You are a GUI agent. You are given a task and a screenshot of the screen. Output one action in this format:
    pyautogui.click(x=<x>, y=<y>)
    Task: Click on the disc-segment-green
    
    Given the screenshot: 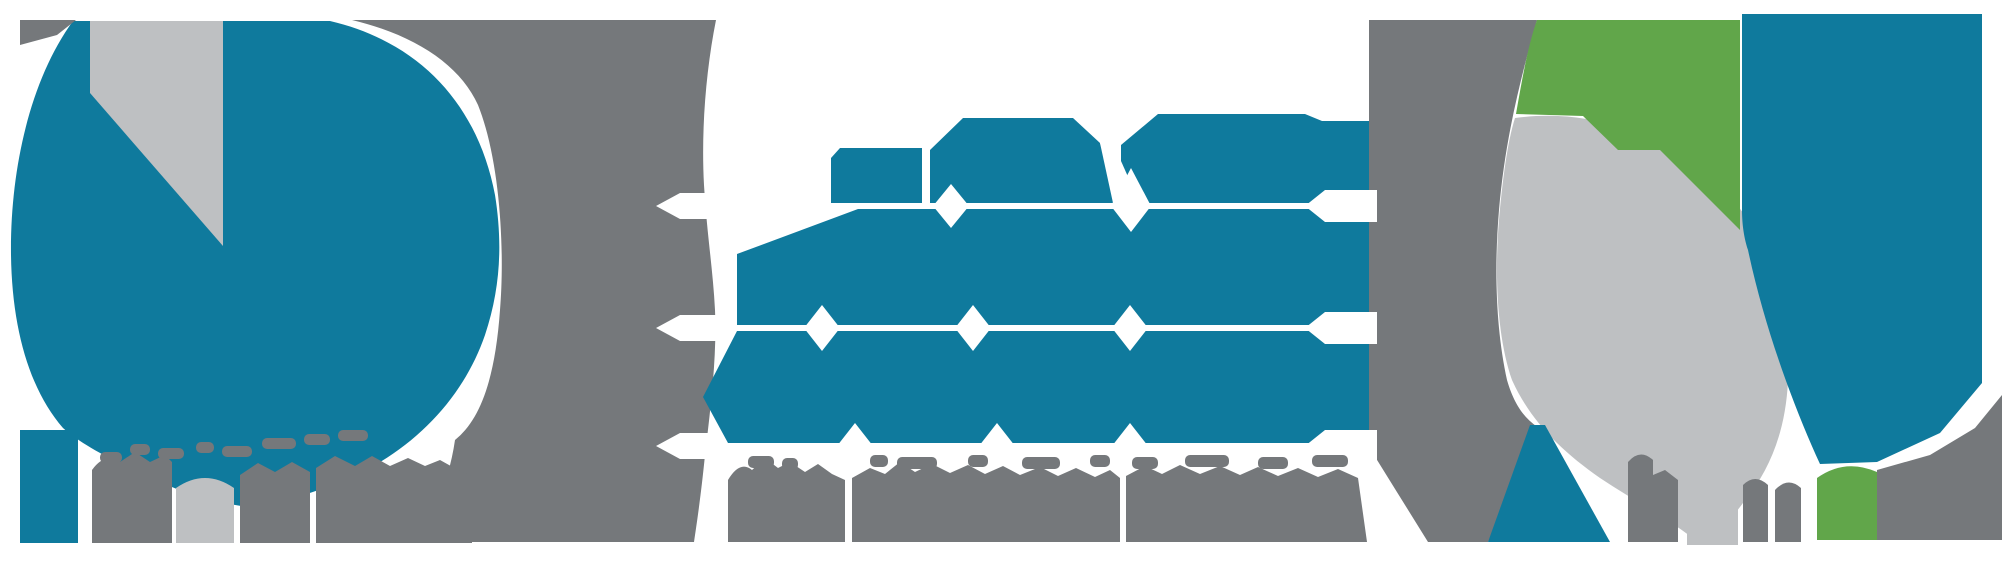 What is the action you would take?
    pyautogui.click(x=1628, y=125)
    